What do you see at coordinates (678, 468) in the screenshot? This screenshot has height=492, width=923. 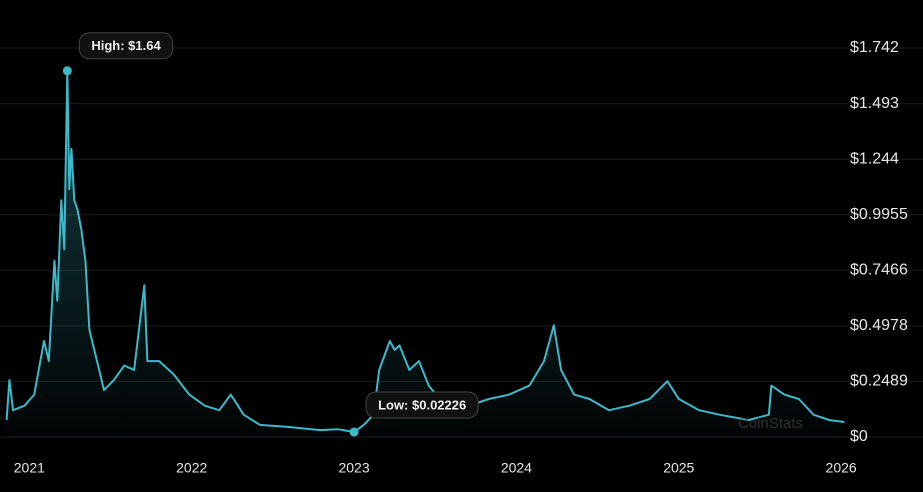 I see `x-tick-label: 2025` at bounding box center [678, 468].